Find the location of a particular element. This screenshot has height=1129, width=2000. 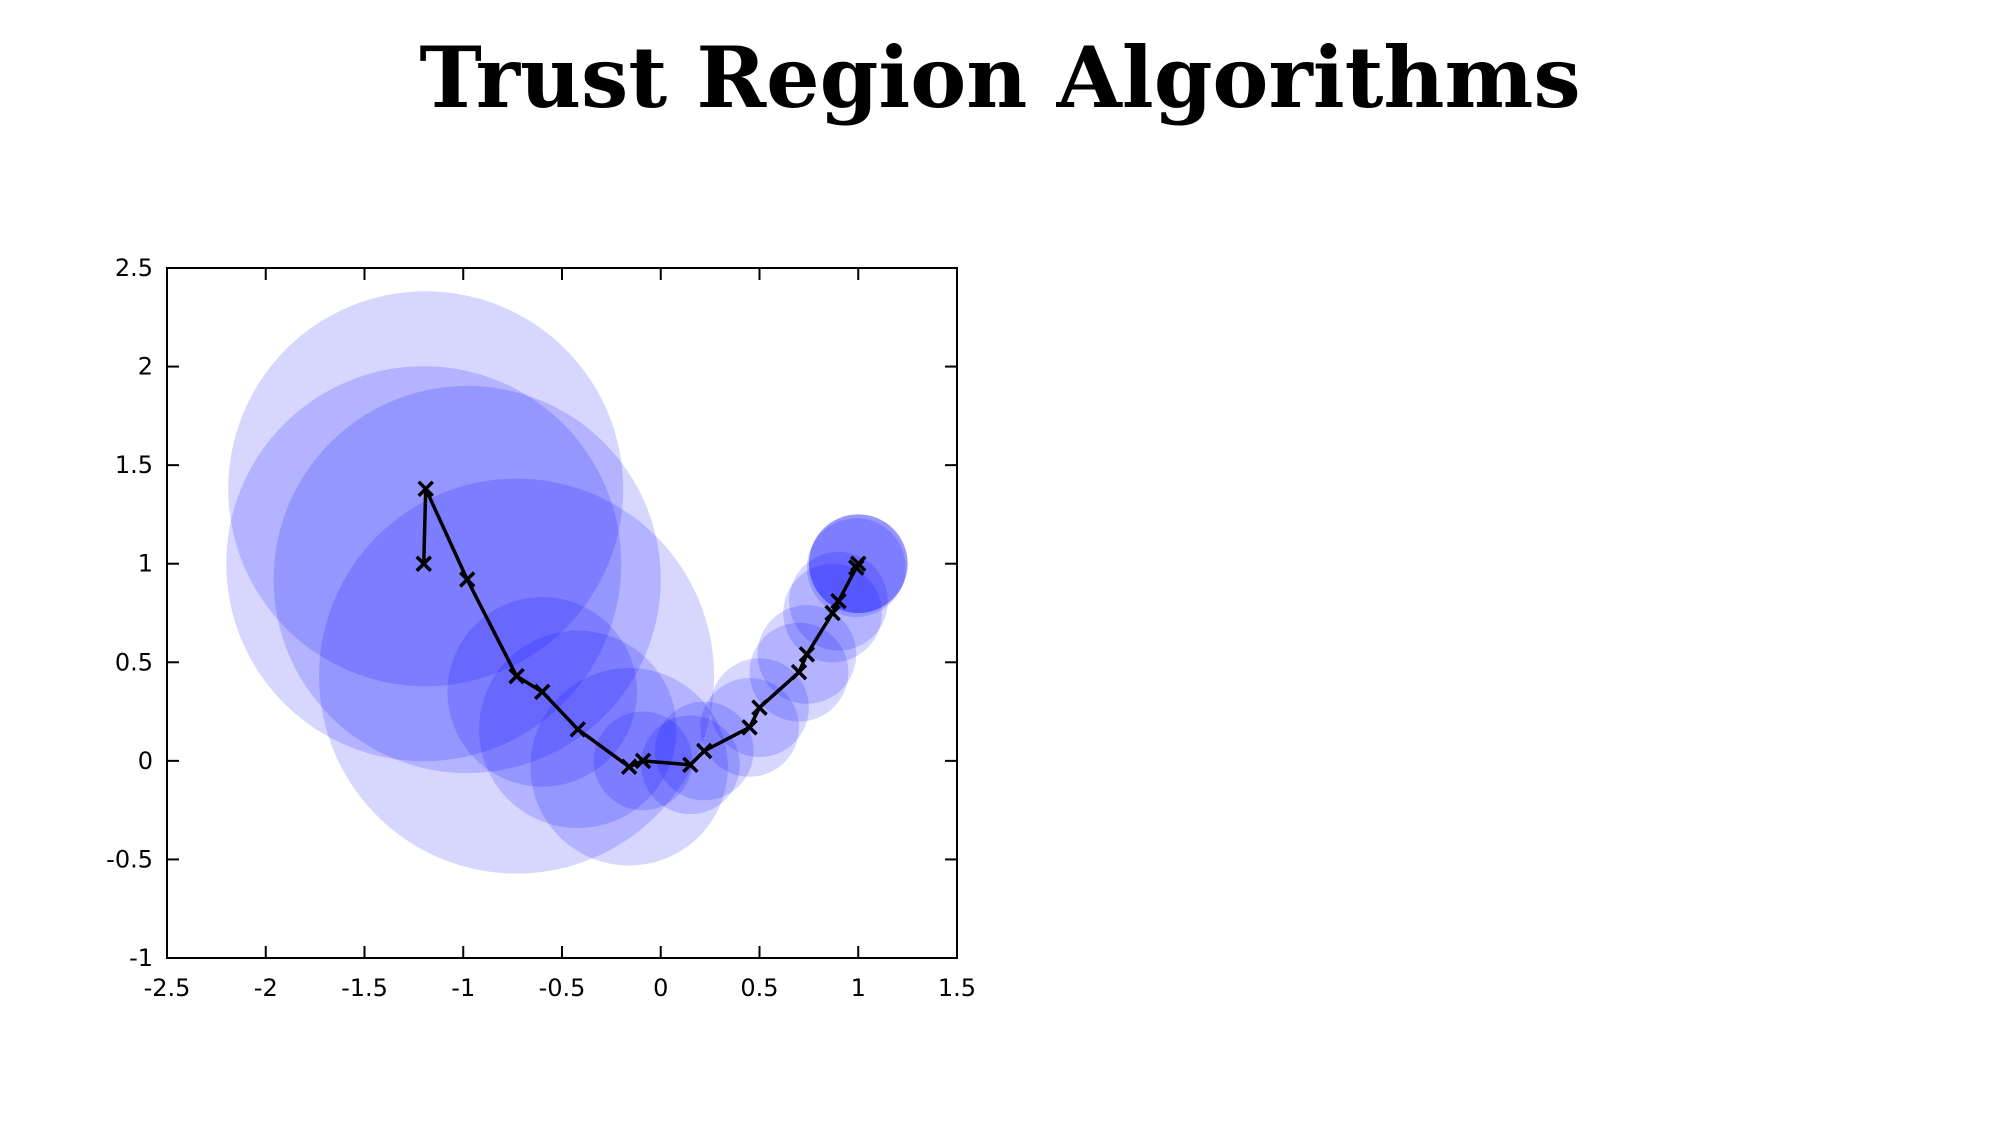

x-tick-label: -2.5 is located at coordinates (167, 988).